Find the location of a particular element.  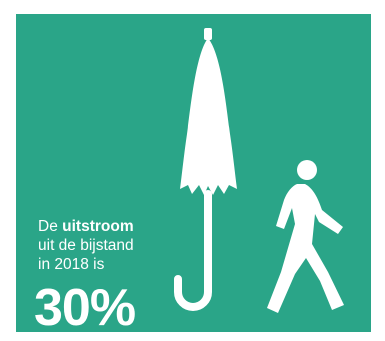

caption-line-3: in 2018 is is located at coordinates (71, 264).